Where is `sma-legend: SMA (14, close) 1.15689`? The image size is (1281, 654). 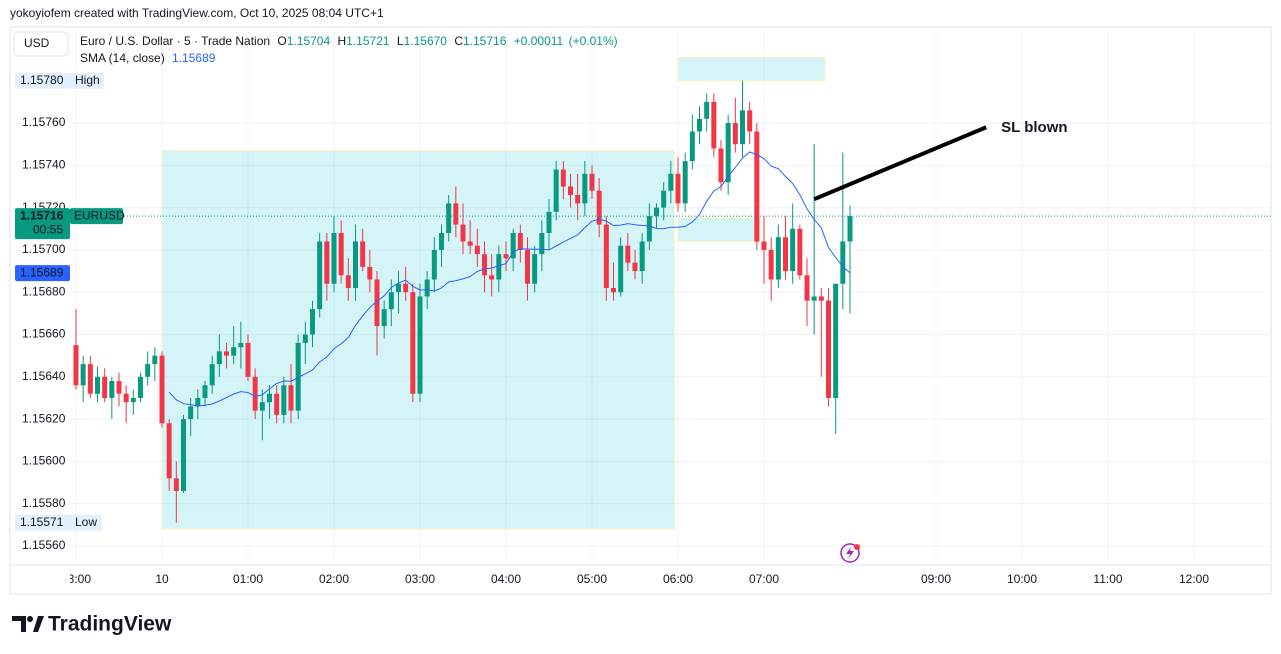 sma-legend: SMA (14, close) 1.15689 is located at coordinates (148, 58).